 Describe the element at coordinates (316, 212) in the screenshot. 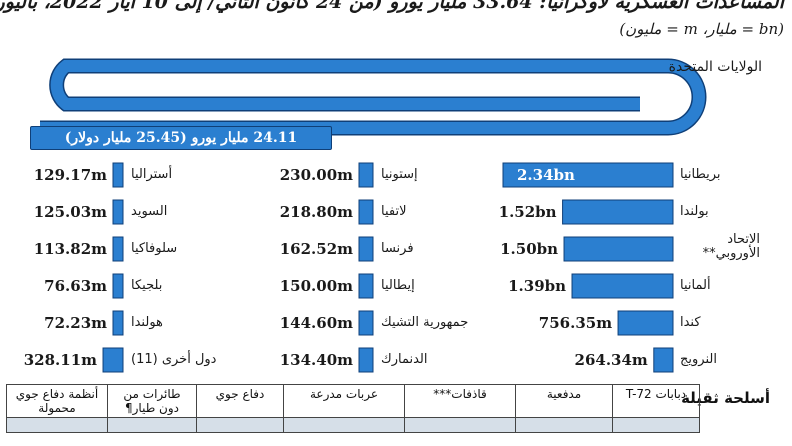

I see `value-label: 218.80m` at that location.